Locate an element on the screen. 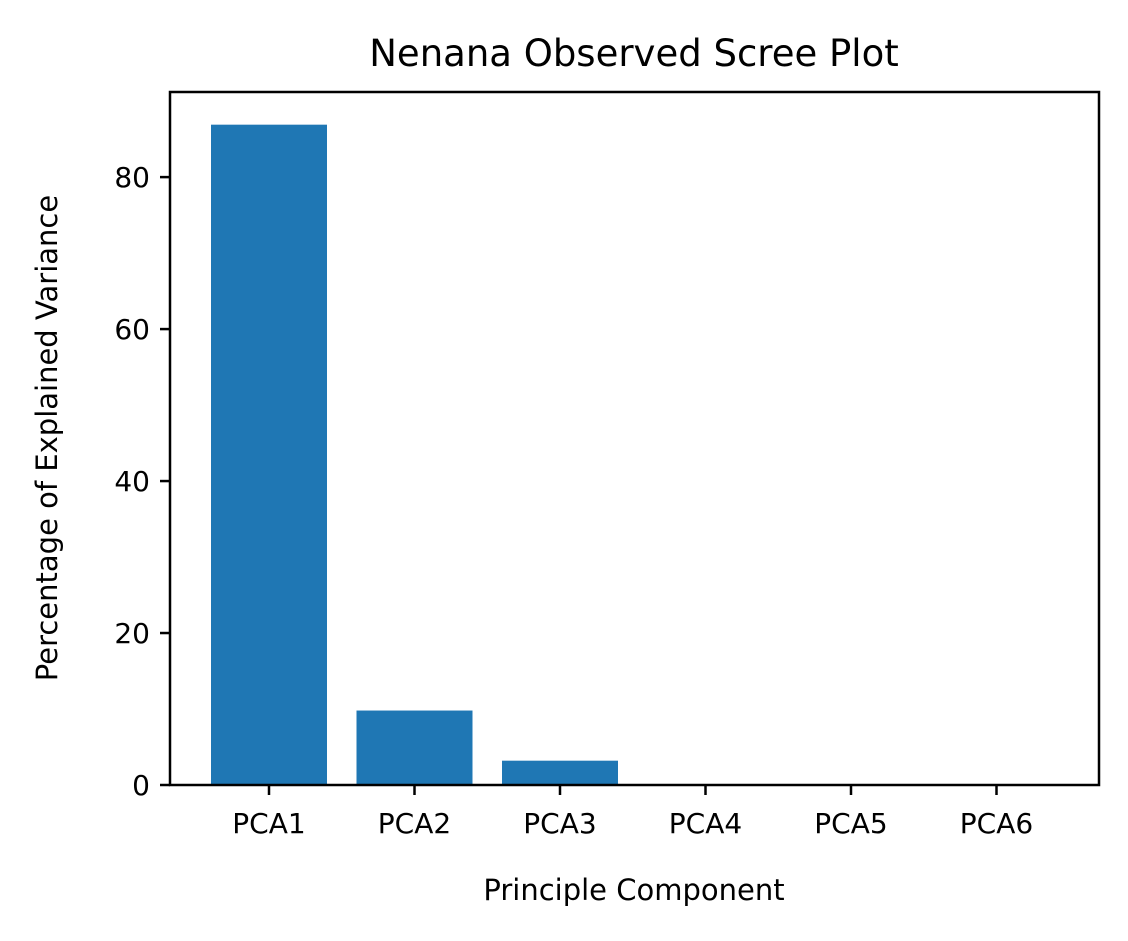 The height and width of the screenshot is (941, 1128). x-tick-label: PCA6 is located at coordinates (996, 823).